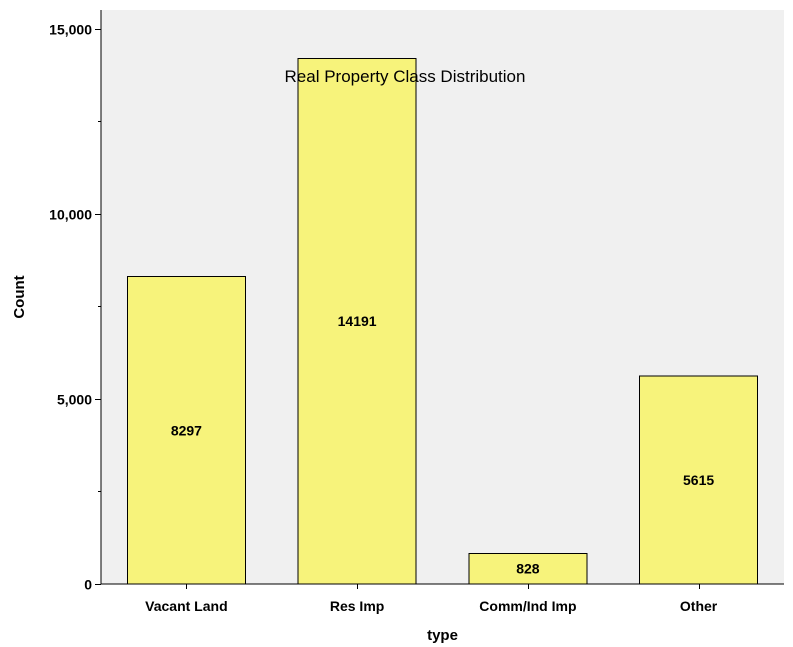 The image size is (793, 647). What do you see at coordinates (74, 400) in the screenshot?
I see `y-tick-label: 5,000` at bounding box center [74, 400].